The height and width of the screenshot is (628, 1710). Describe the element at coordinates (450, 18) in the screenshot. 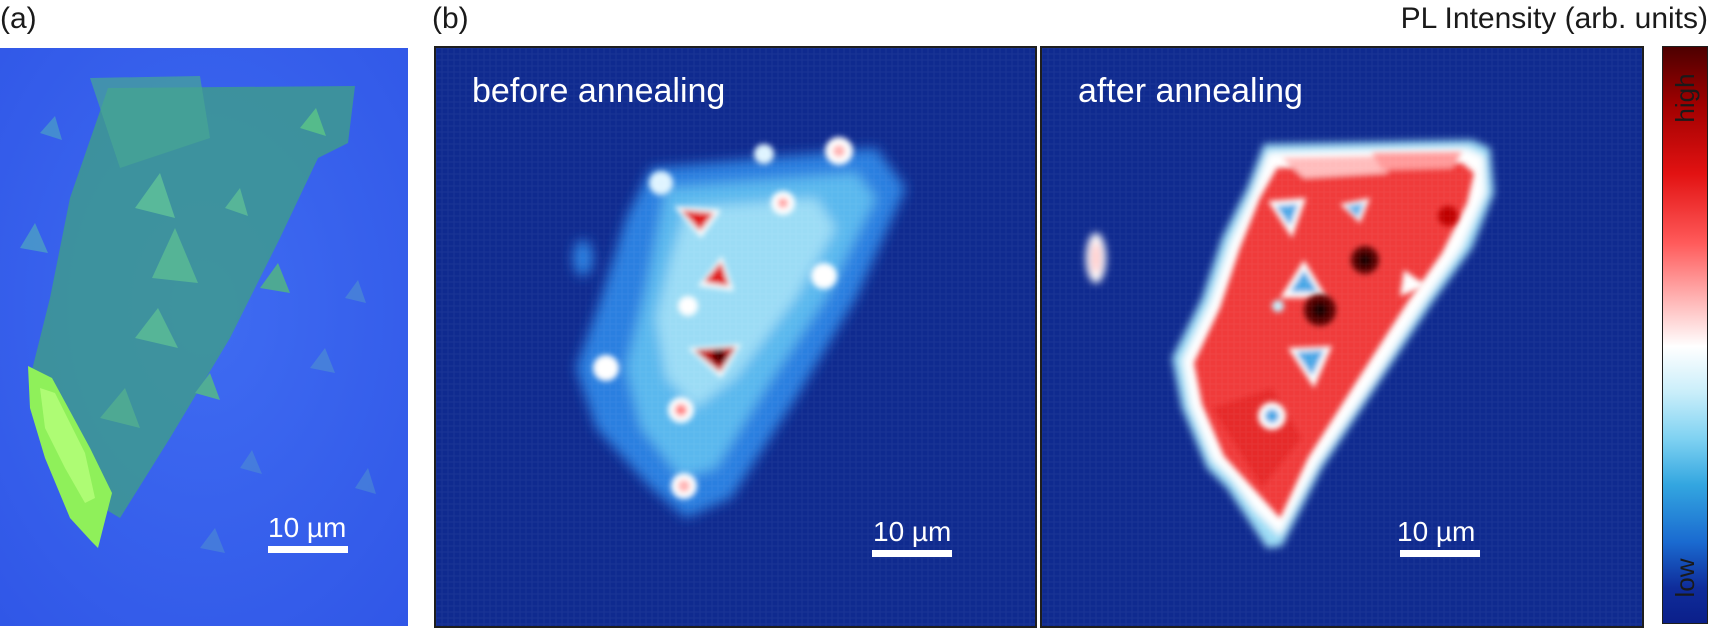

I see `panel-b-label: (b)` at that location.